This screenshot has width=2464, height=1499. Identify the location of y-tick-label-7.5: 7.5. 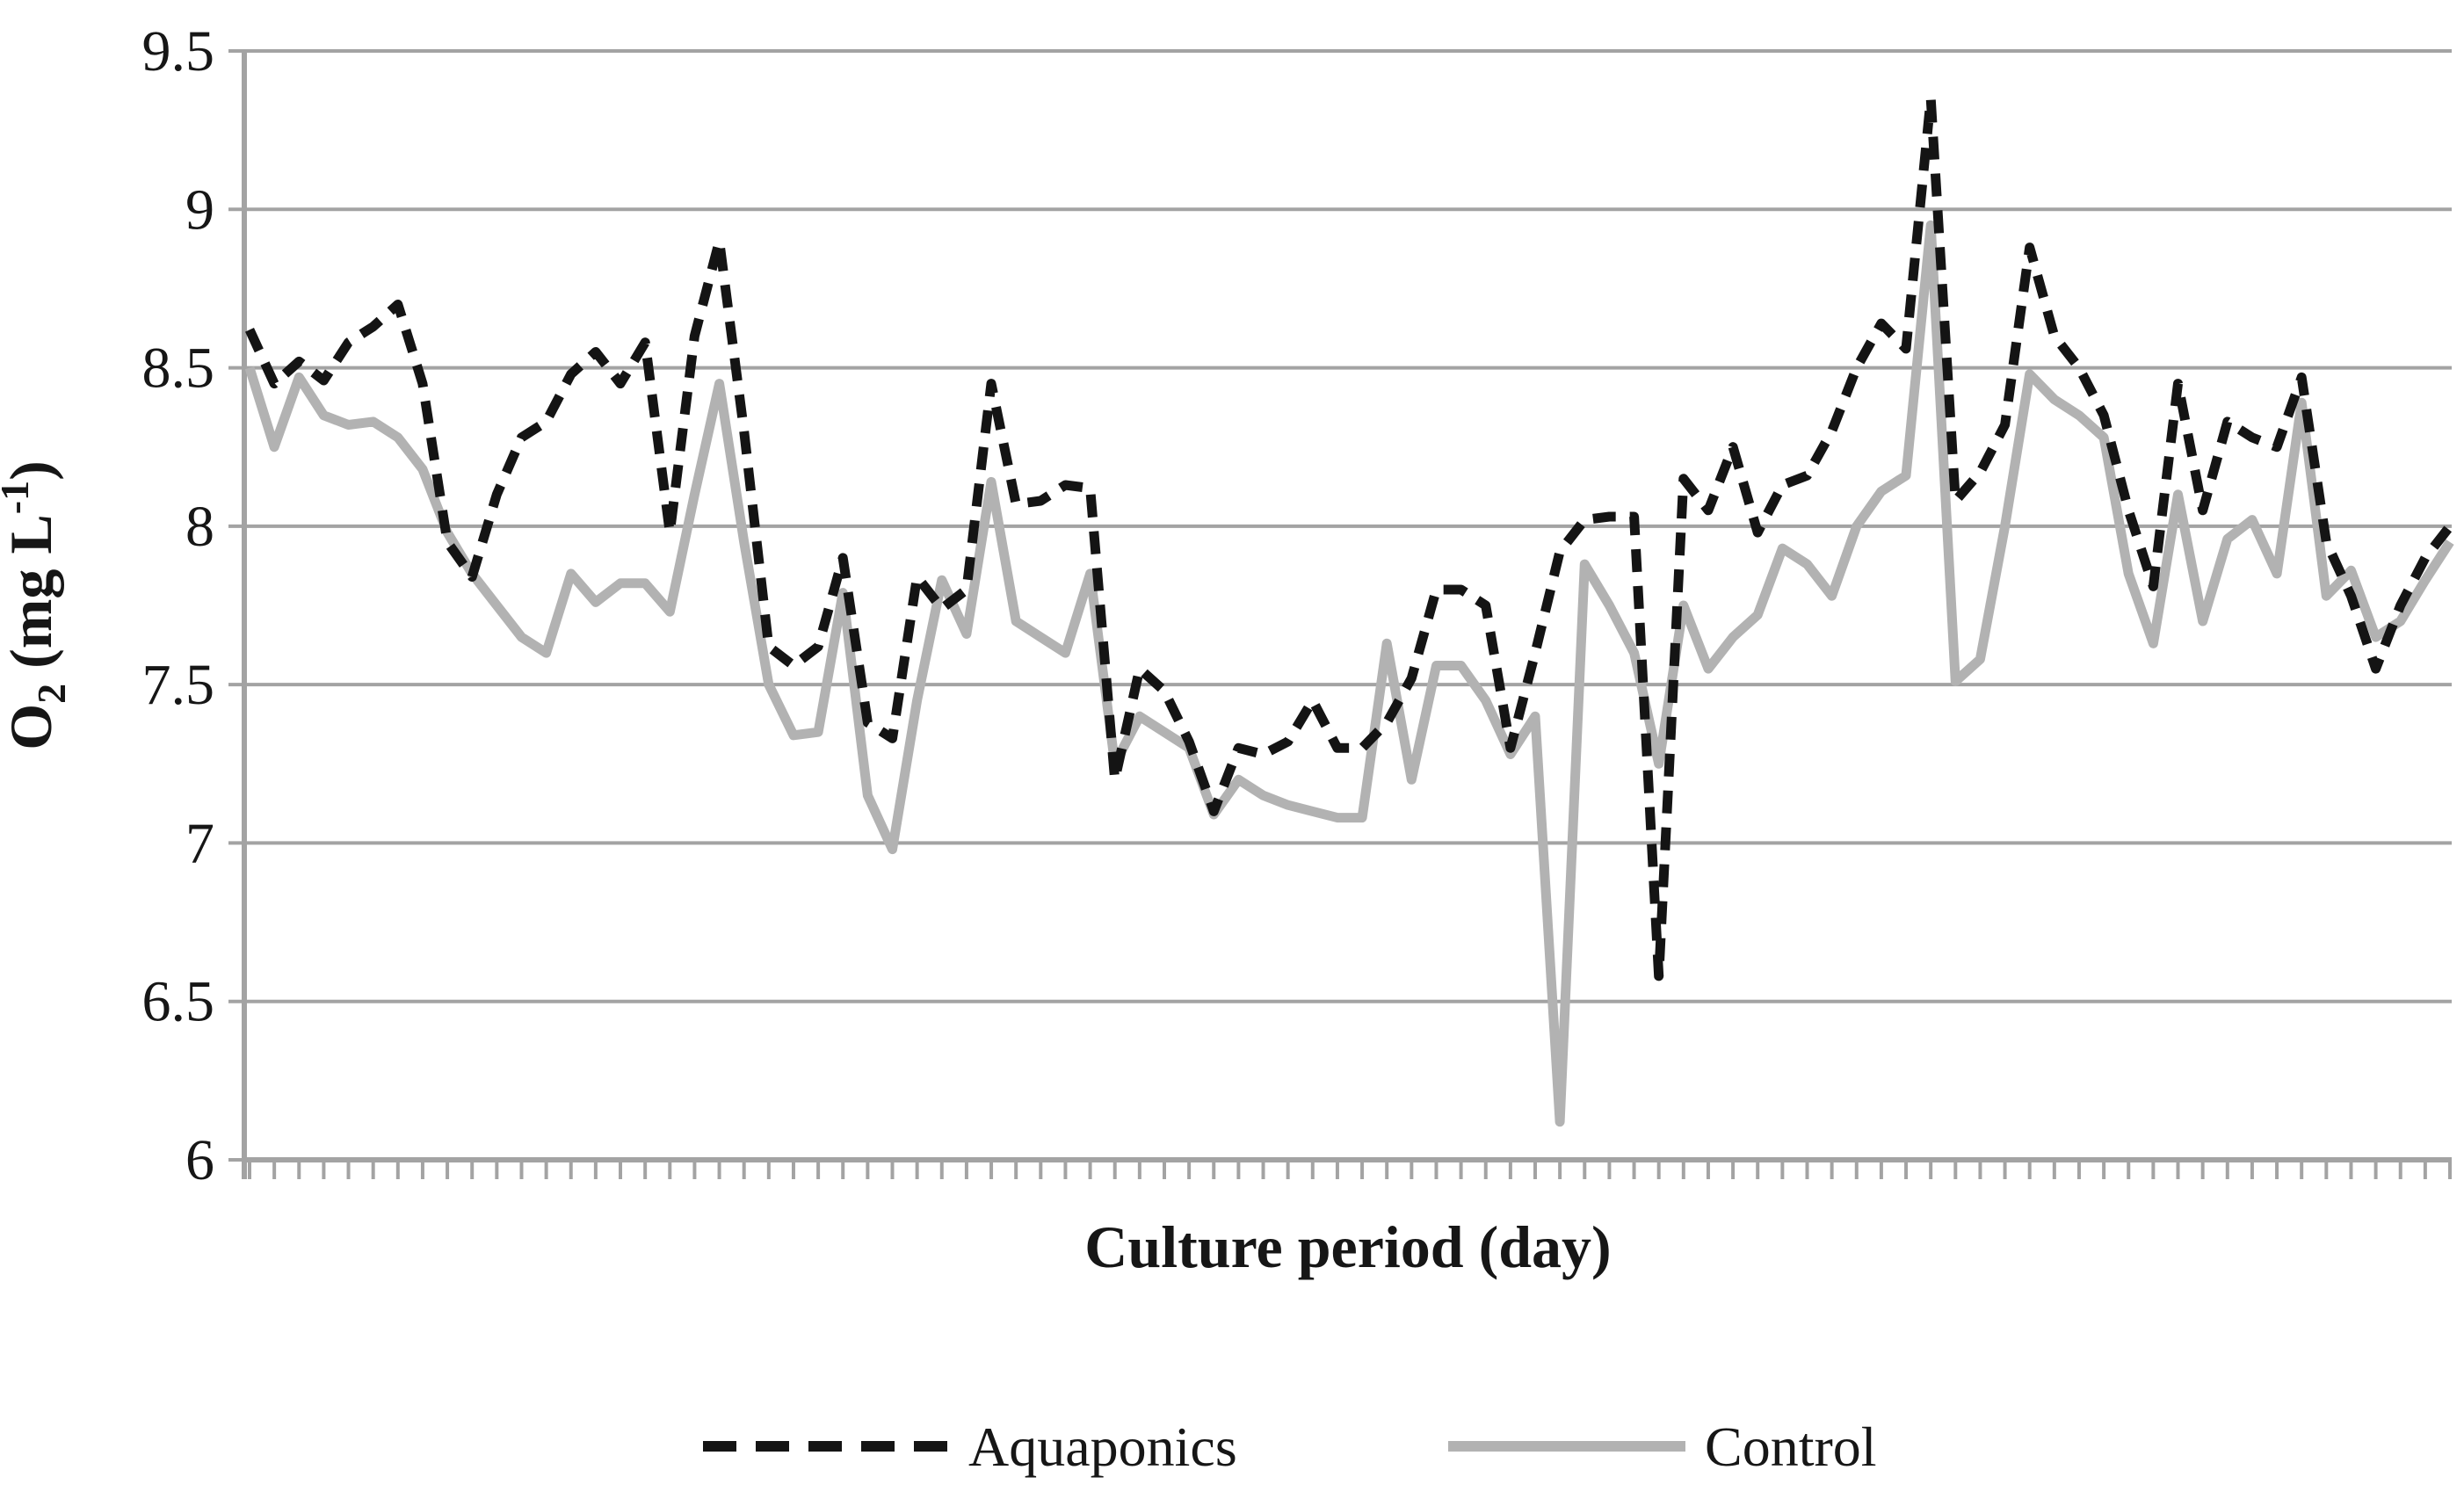
(178, 685).